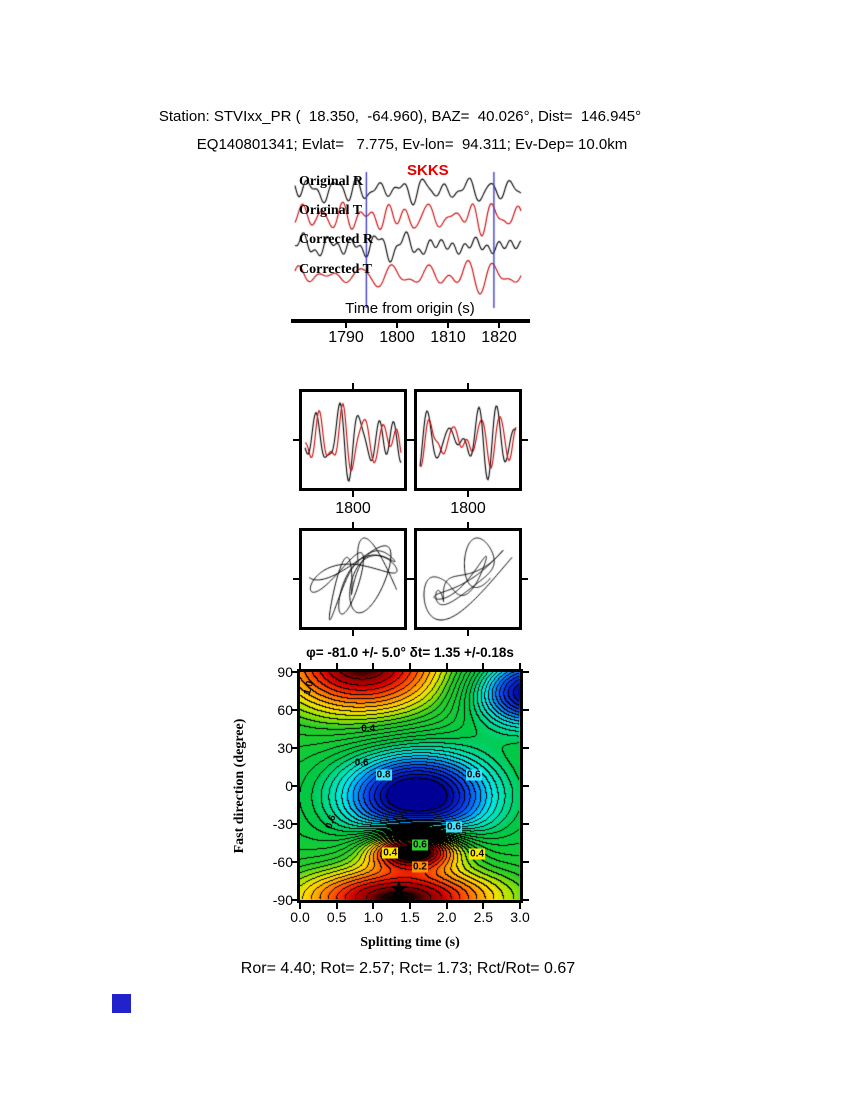 This screenshot has height=1100, width=850. Describe the element at coordinates (410, 240) in the screenshot. I see `seismogram-traces-canvas` at that location.